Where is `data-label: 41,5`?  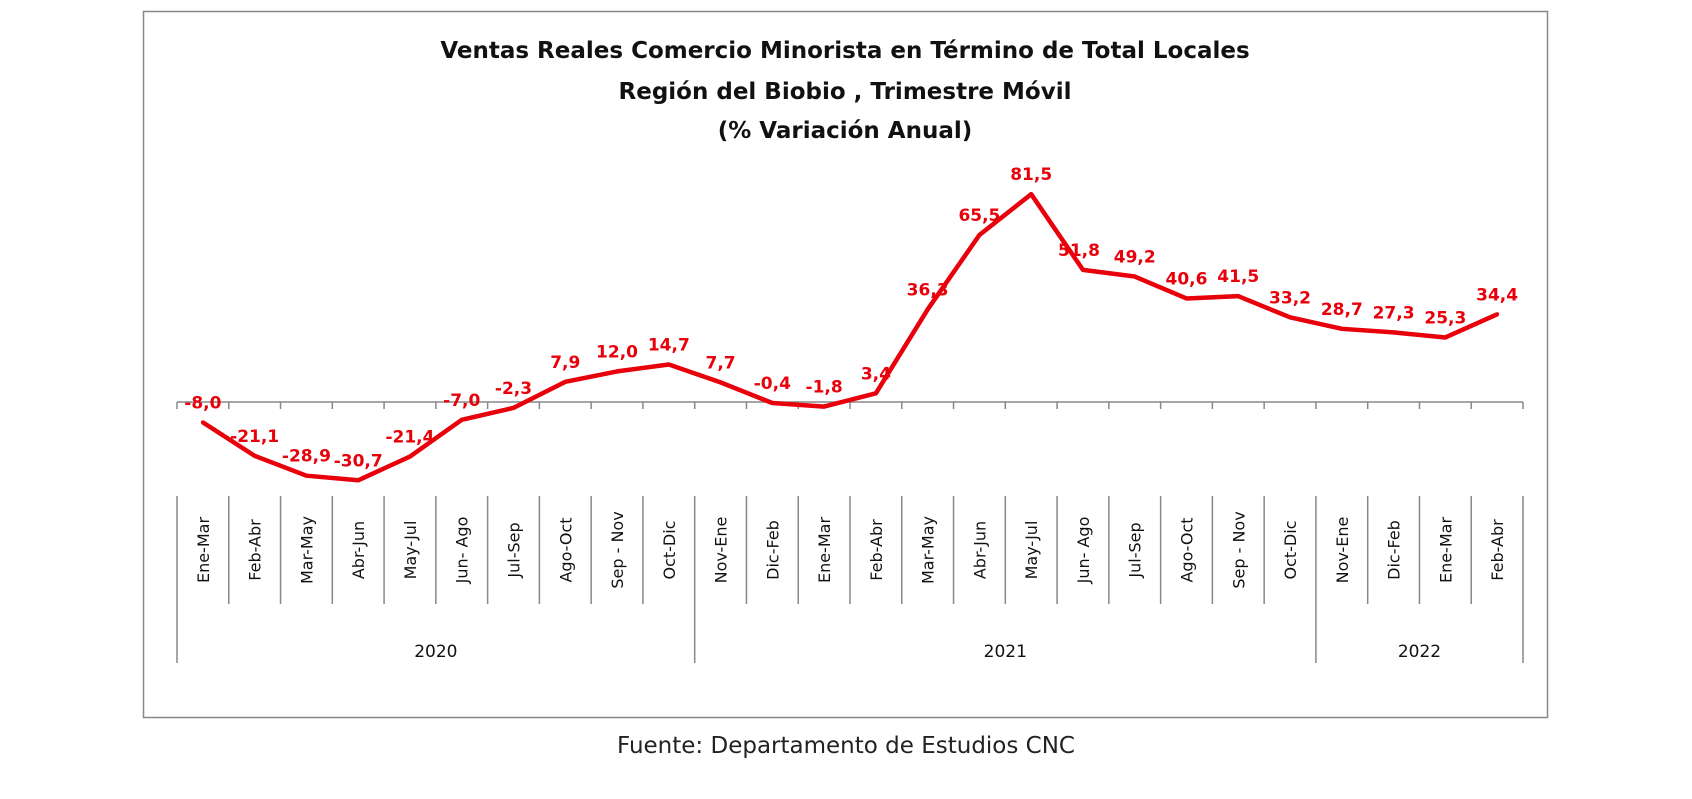
data-label: 41,5 is located at coordinates (1238, 277).